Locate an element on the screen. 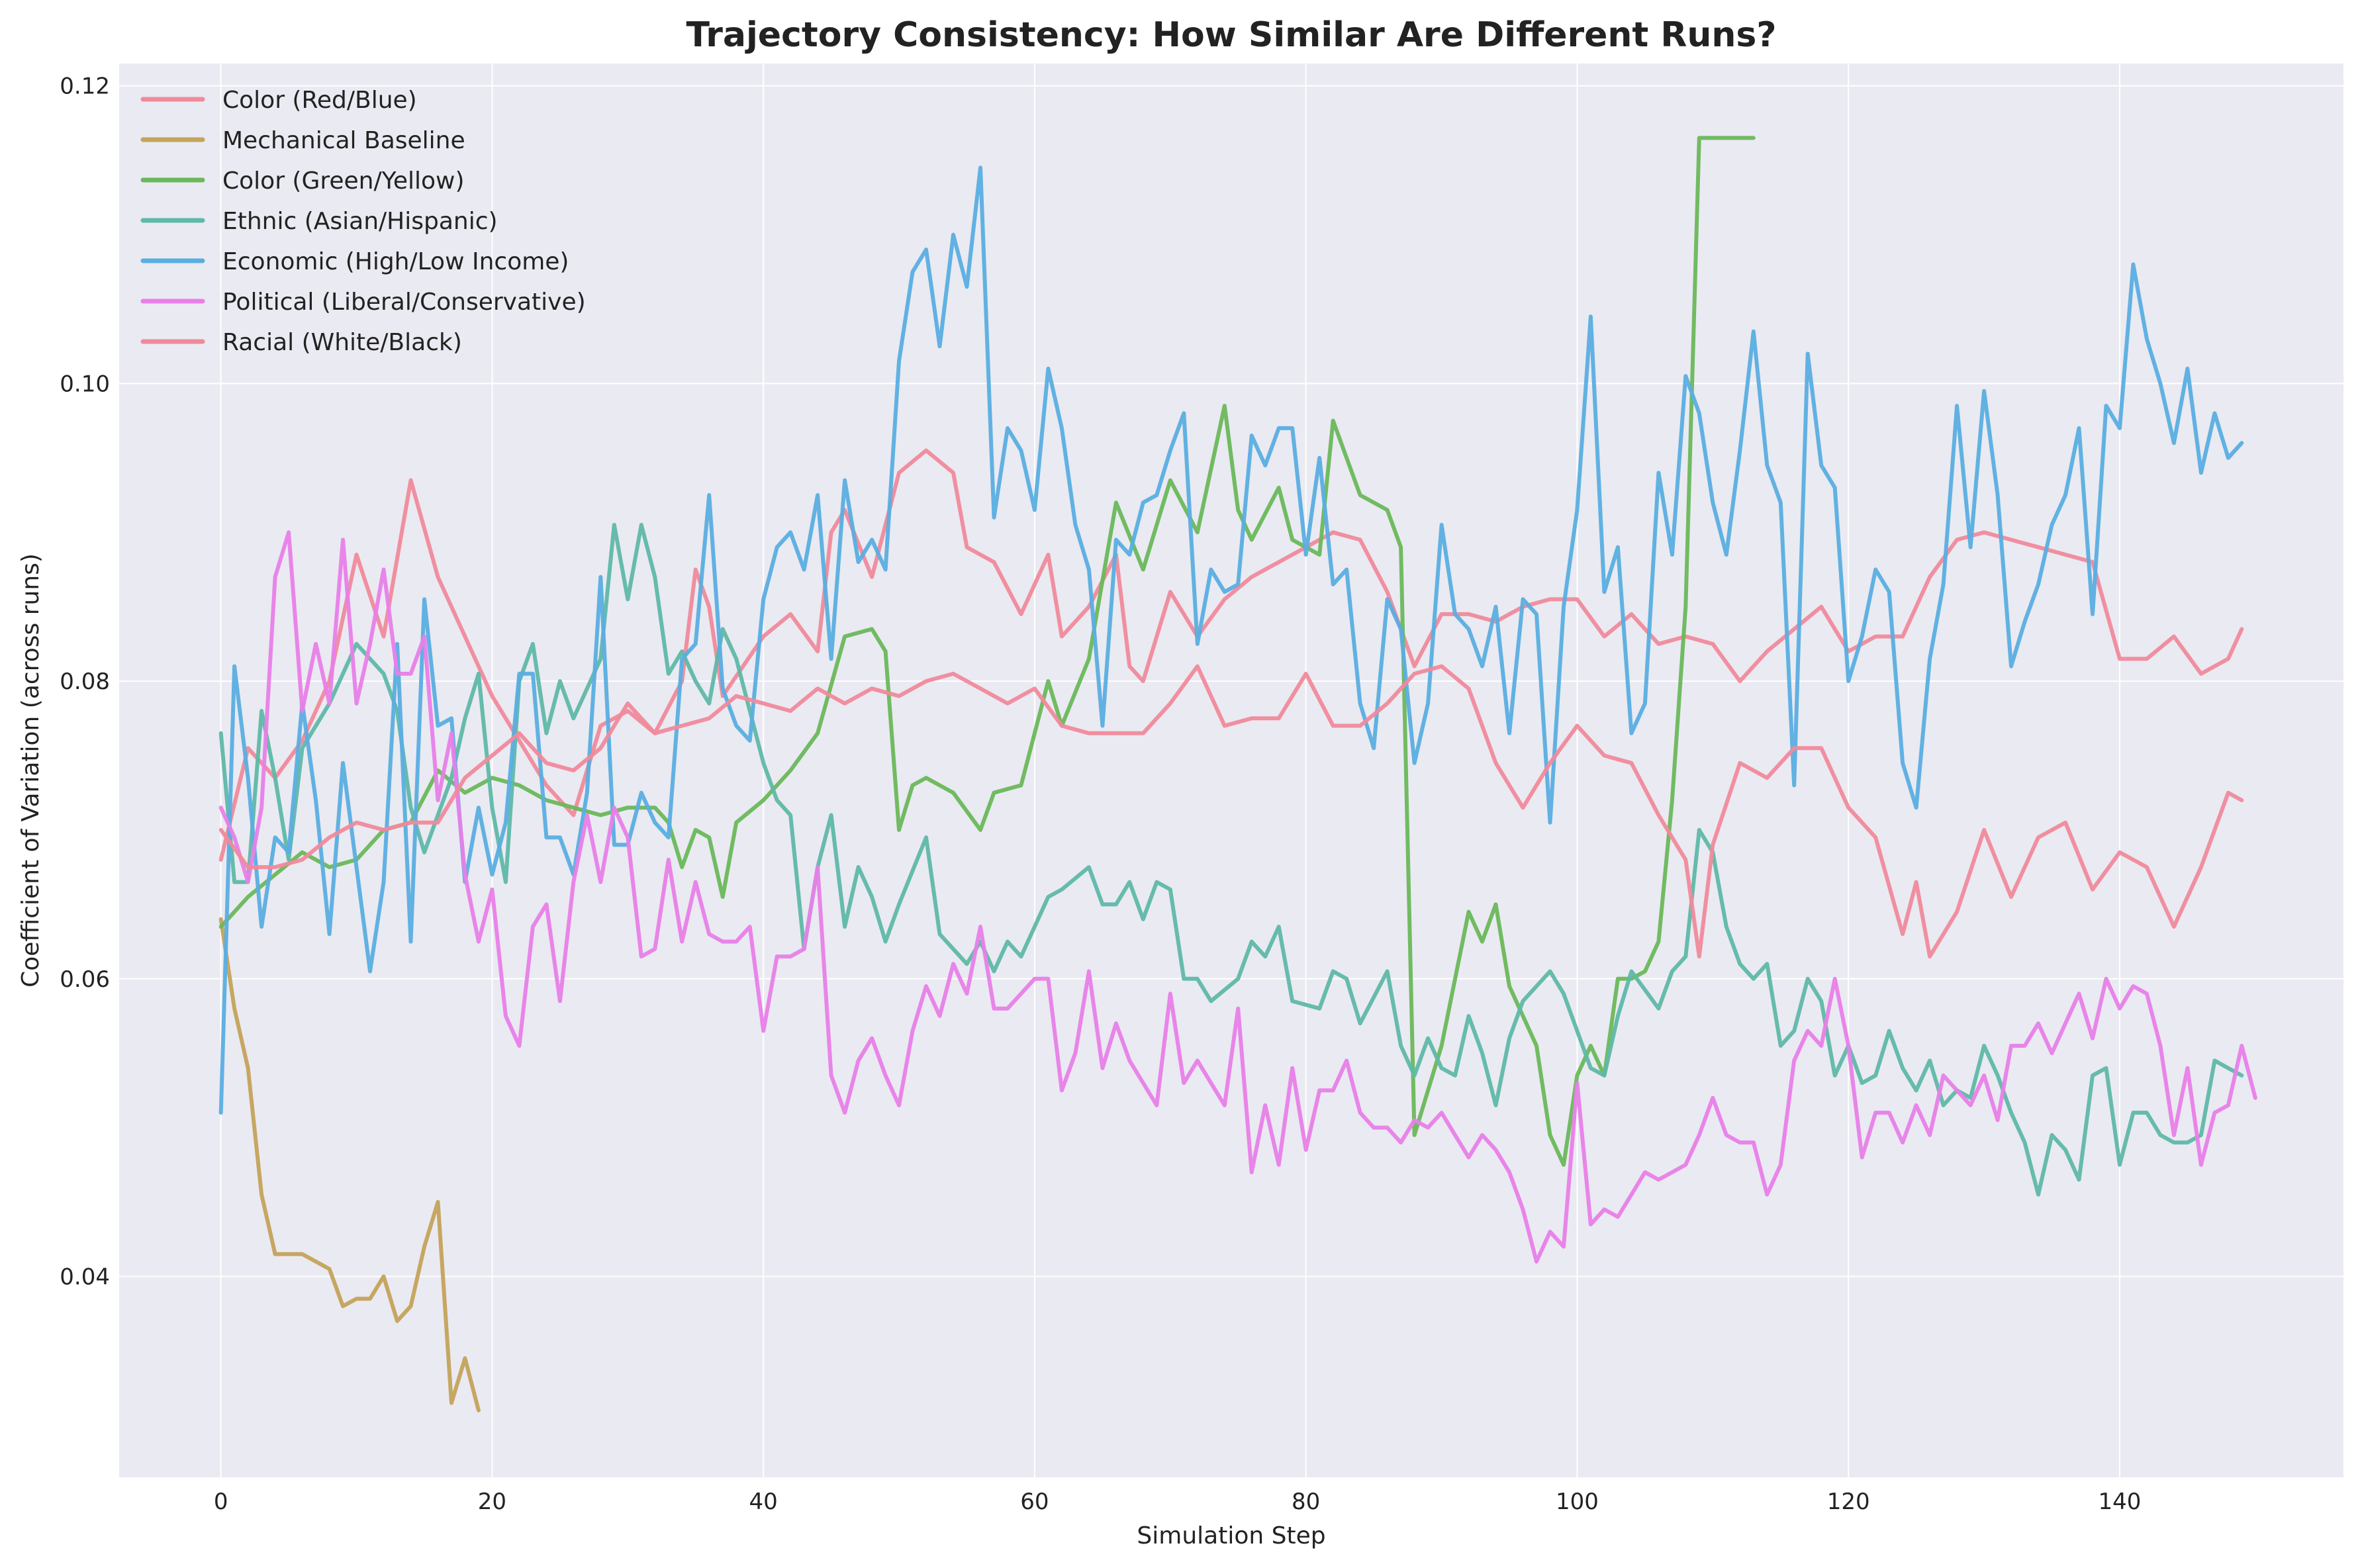 The width and height of the screenshot is (2362, 1568). x-tick-label: 60 is located at coordinates (1035, 1502).